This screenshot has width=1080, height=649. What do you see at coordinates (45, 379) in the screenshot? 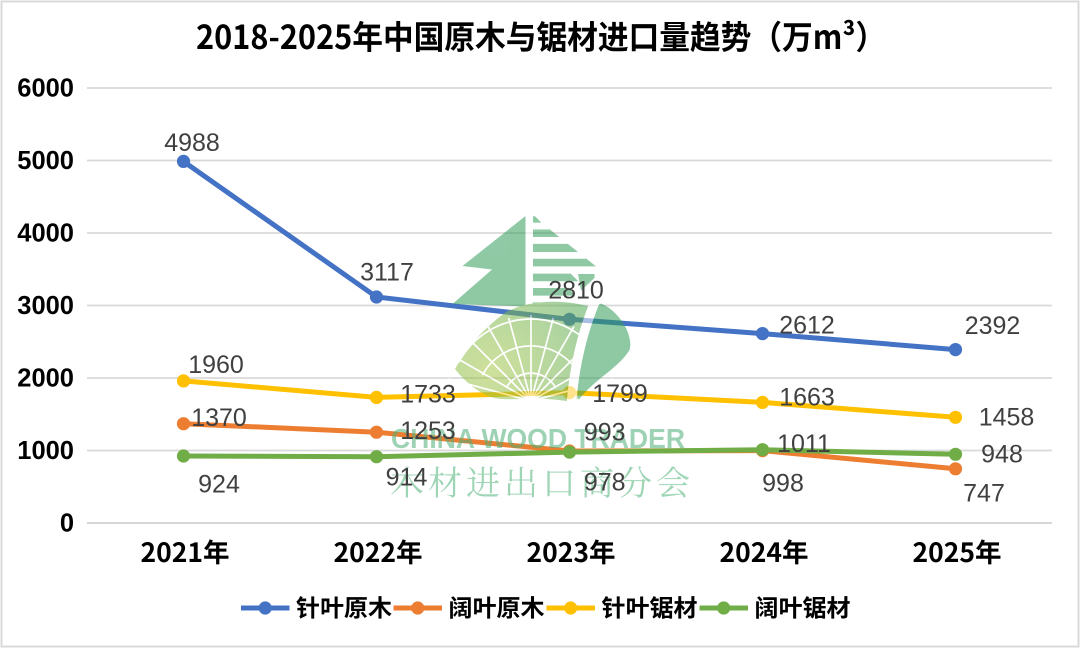
I see `svg-text: 2000` at bounding box center [45, 379].